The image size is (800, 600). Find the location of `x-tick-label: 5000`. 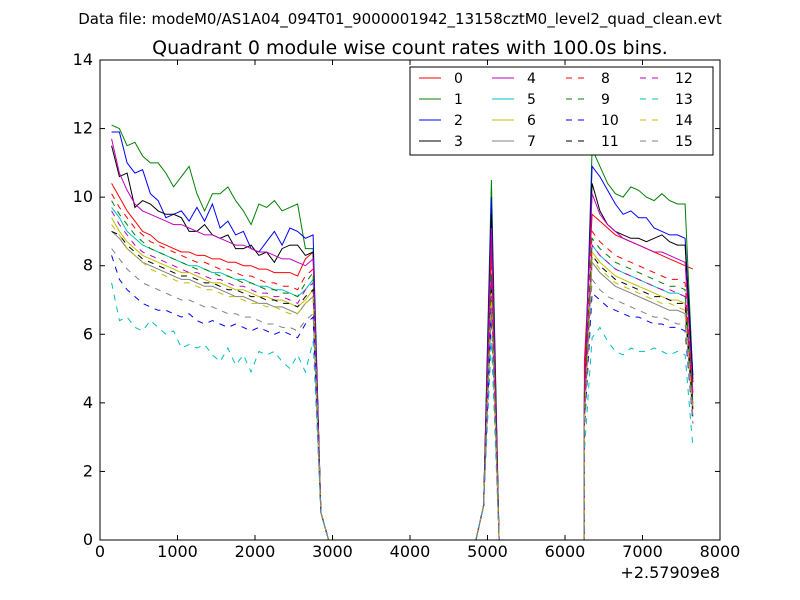

x-tick-label: 5000 is located at coordinates (487, 551).